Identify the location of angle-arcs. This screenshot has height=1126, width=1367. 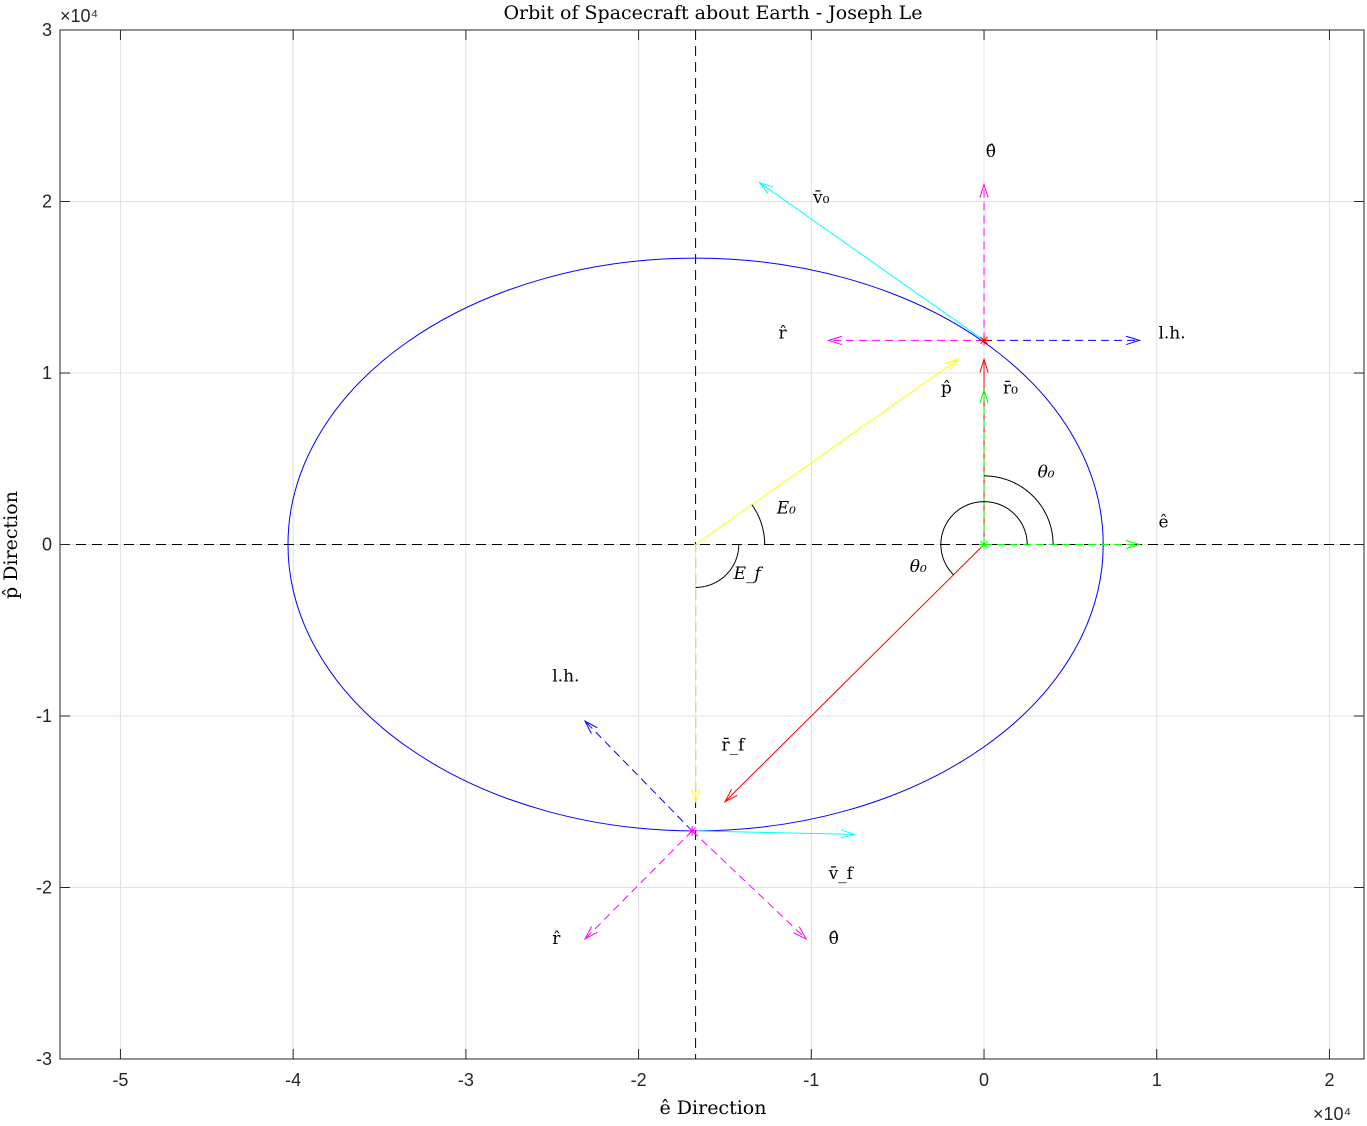
(874, 531).